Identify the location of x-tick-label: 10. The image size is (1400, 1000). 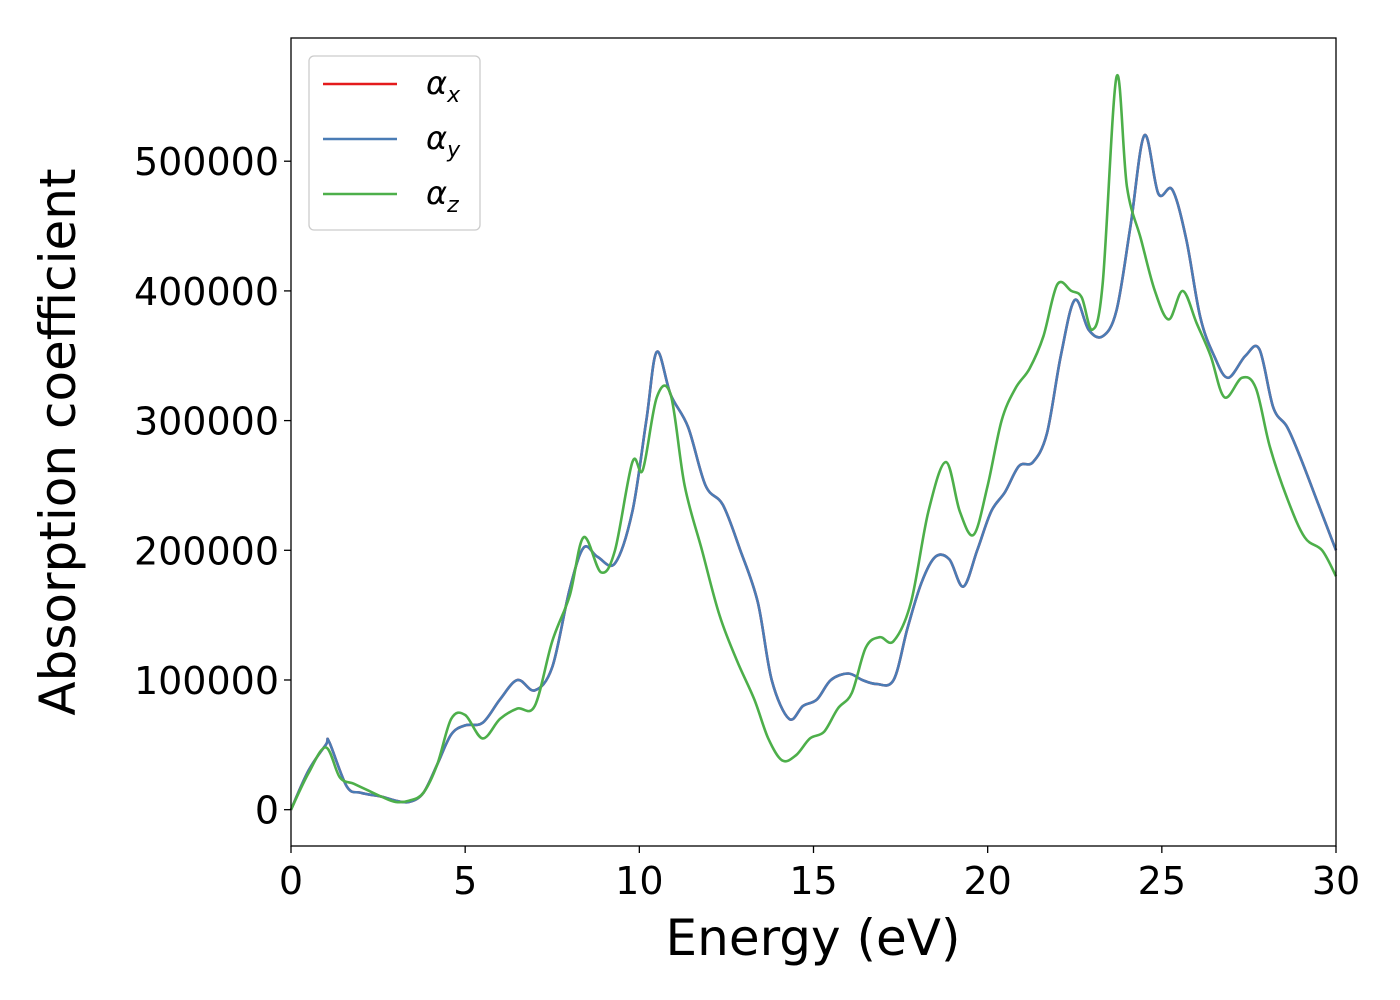
(639, 881).